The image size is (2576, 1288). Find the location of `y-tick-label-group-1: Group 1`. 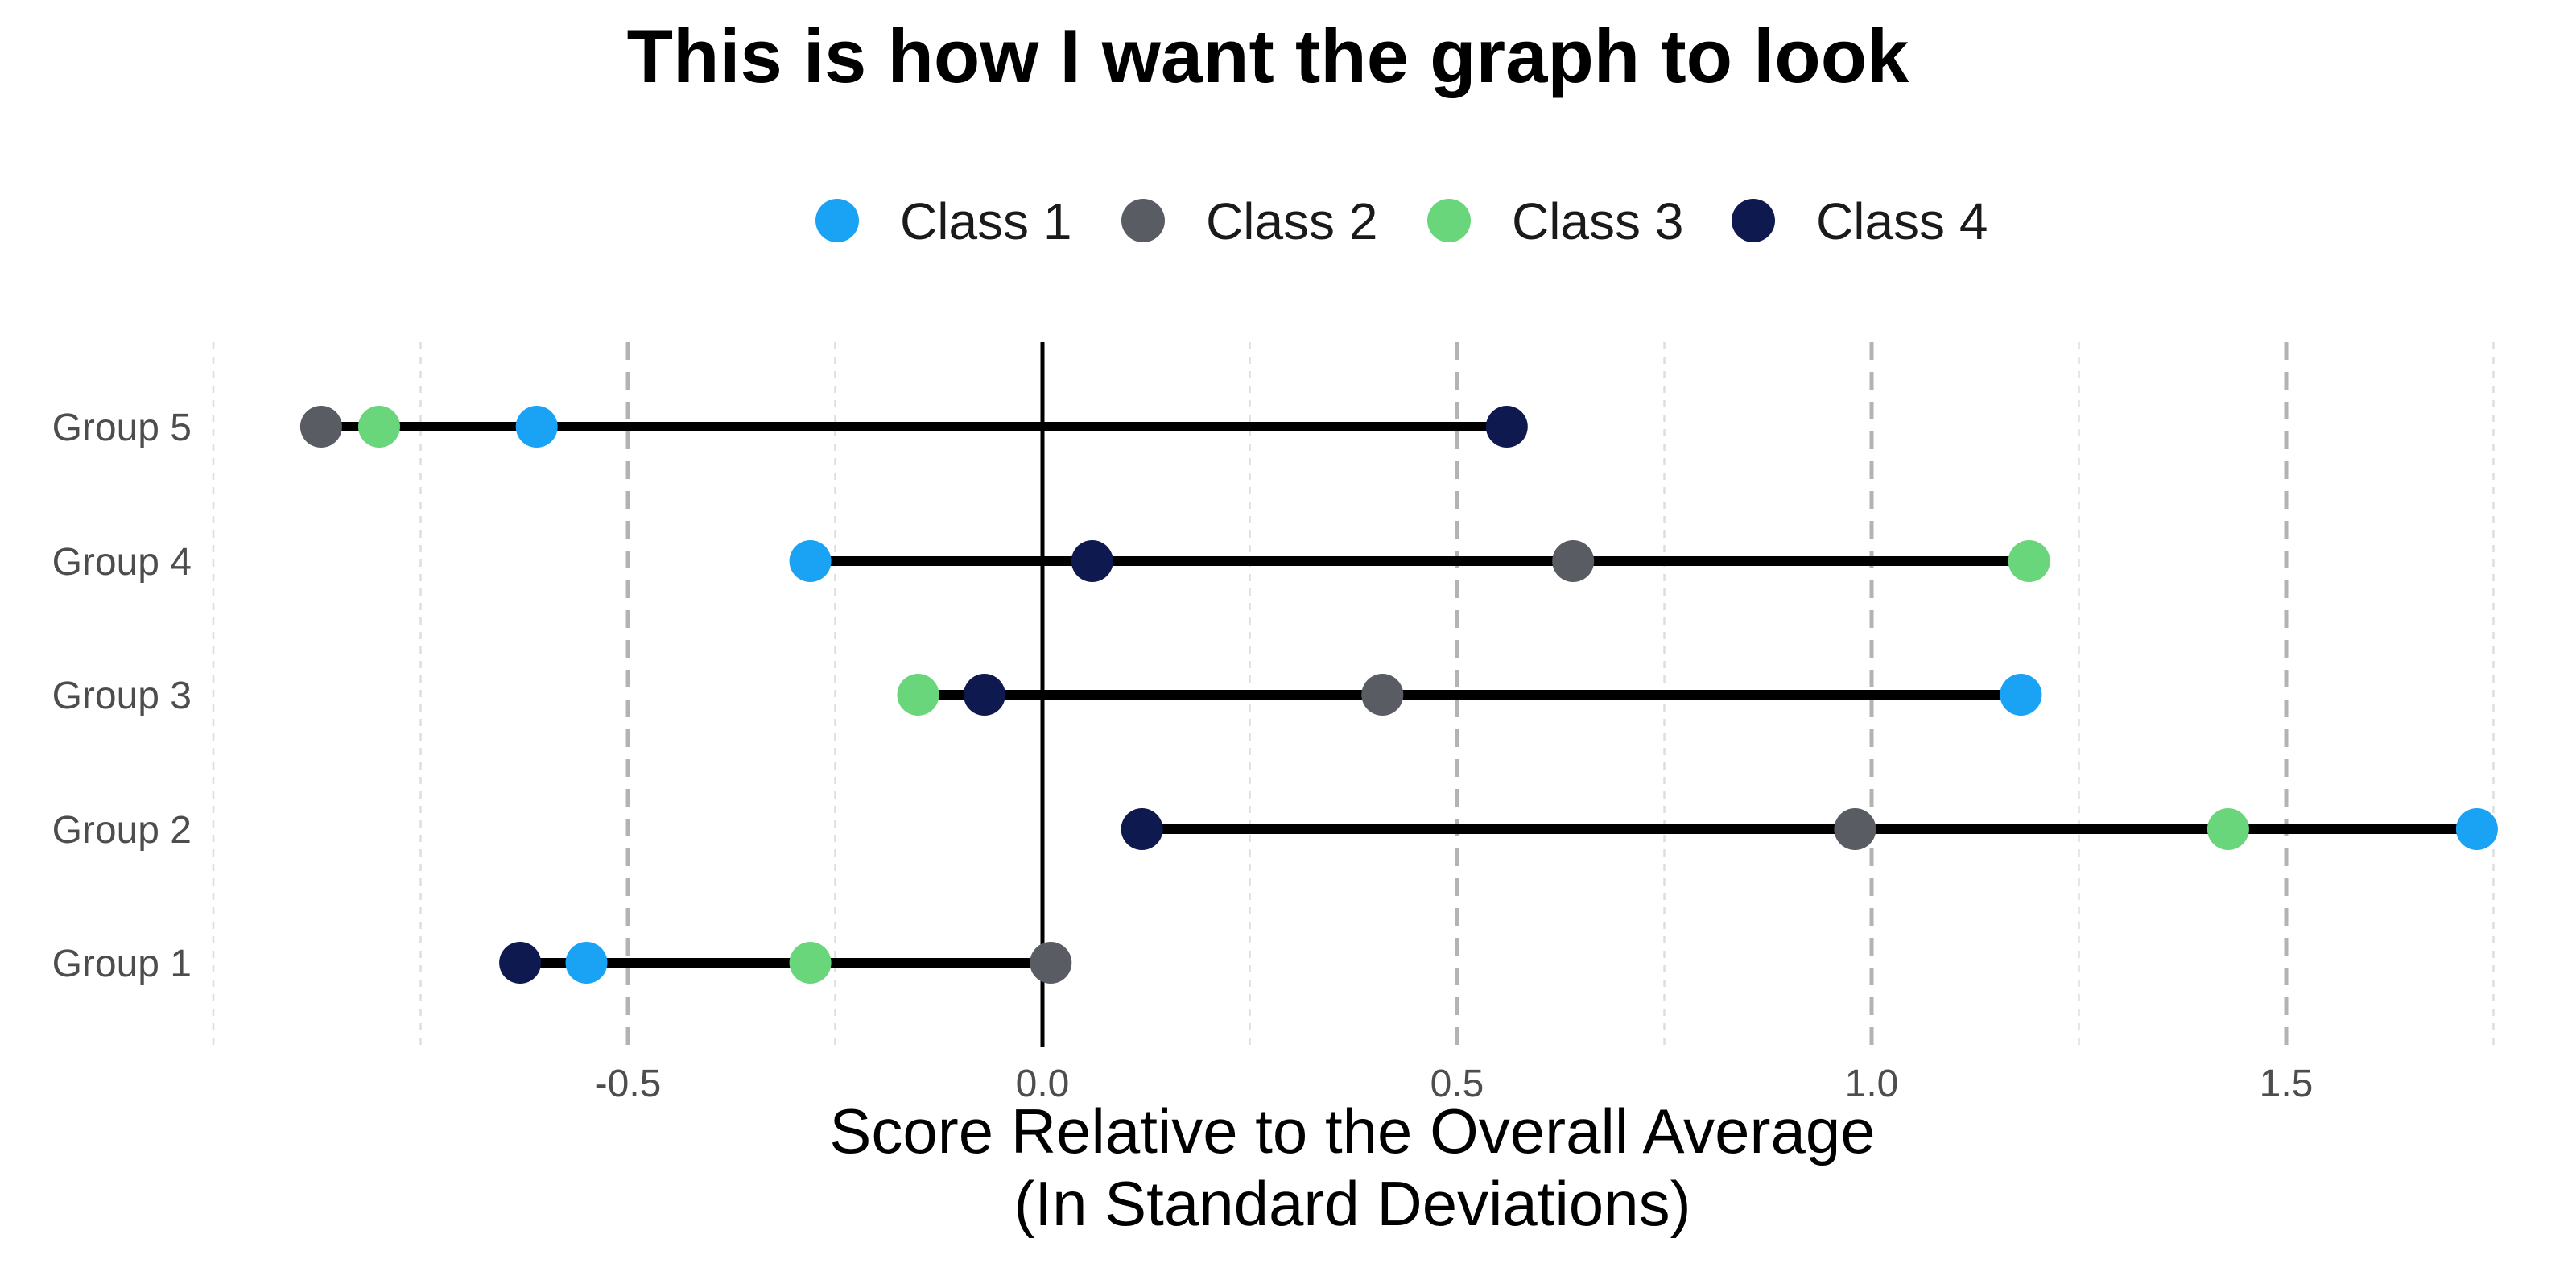

y-tick-label-group-1: Group 1 is located at coordinates (122, 964).